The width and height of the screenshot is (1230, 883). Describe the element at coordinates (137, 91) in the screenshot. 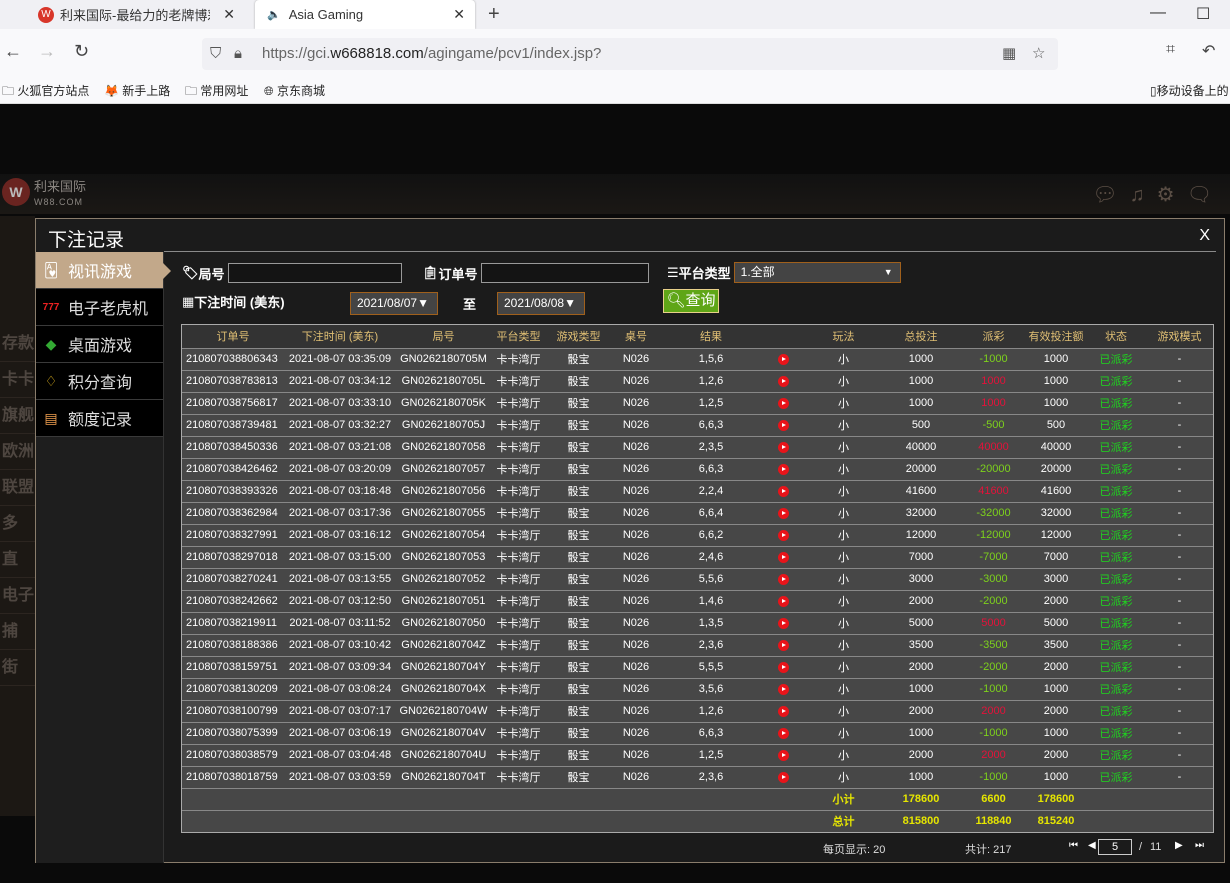

I see `bookmark-item: 🦊 新手上路` at that location.